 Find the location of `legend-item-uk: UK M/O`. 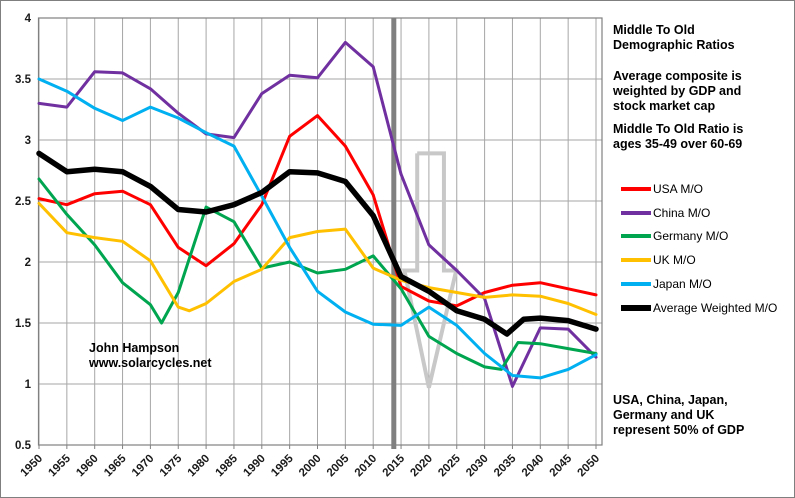

legend-item-uk: UK M/O is located at coordinates (707, 260).